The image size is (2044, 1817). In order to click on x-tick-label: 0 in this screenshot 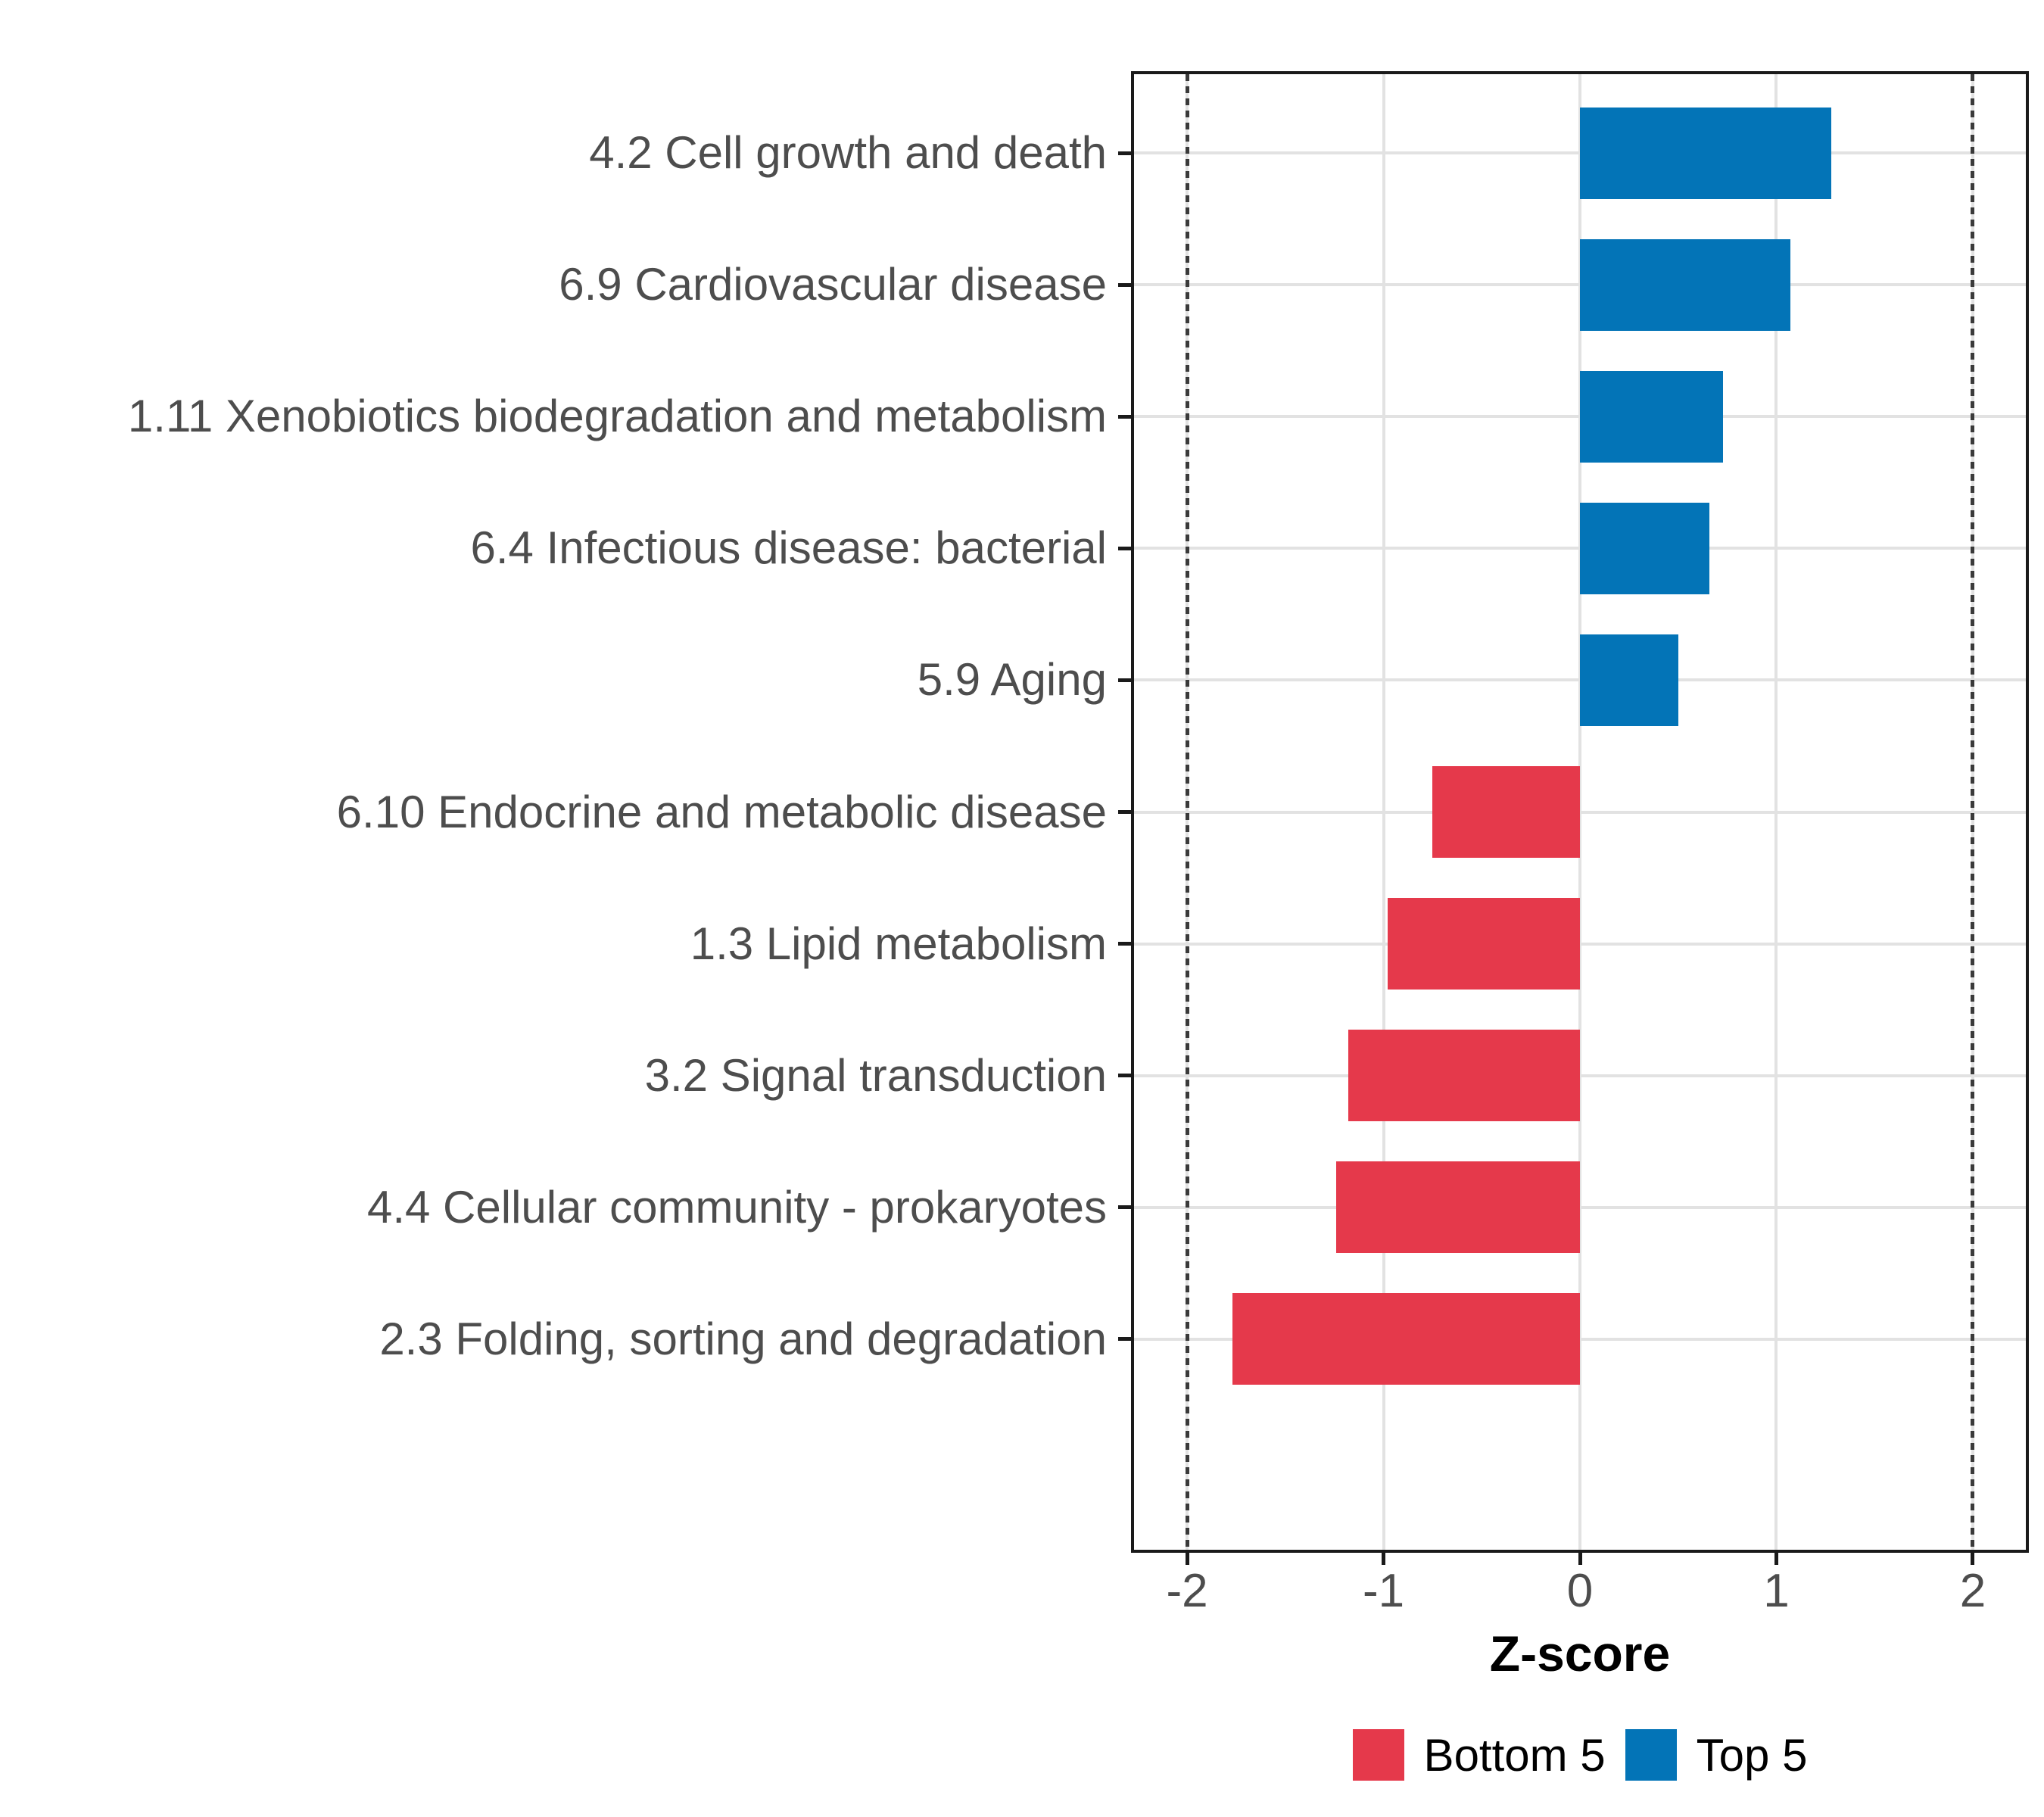, I will do `click(1580, 1591)`.